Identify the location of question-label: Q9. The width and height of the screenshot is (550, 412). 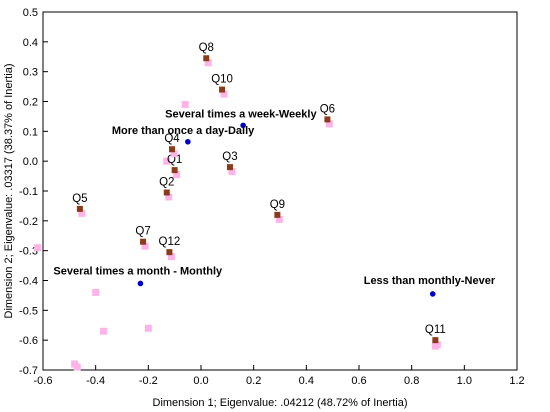
(277, 205).